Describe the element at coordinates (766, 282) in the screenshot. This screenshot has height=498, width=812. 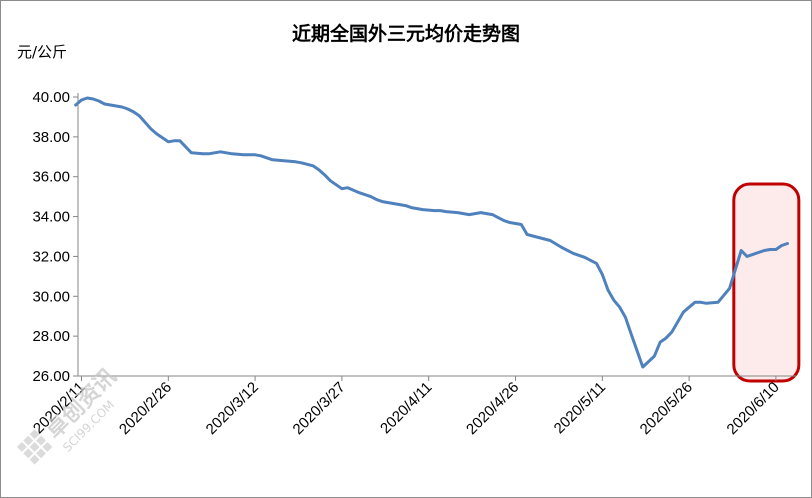
I see `highlight-box` at that location.